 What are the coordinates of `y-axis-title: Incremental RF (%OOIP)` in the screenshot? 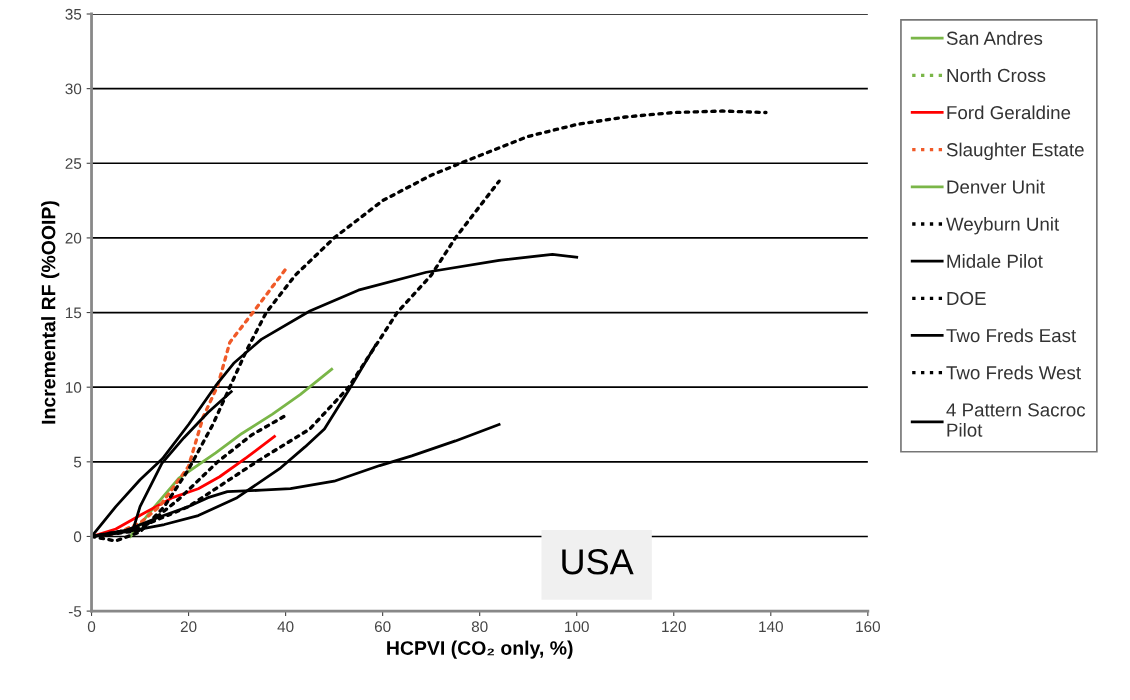 It's located at (50, 312).